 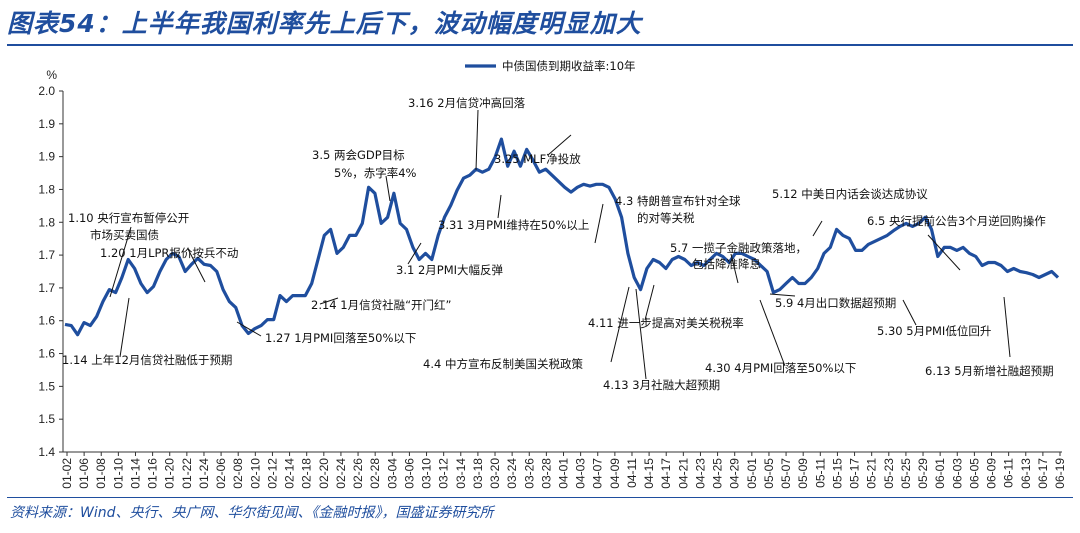 I want to click on annotation-text: 3.16 2月信贷冲高回落, so click(x=467, y=103).